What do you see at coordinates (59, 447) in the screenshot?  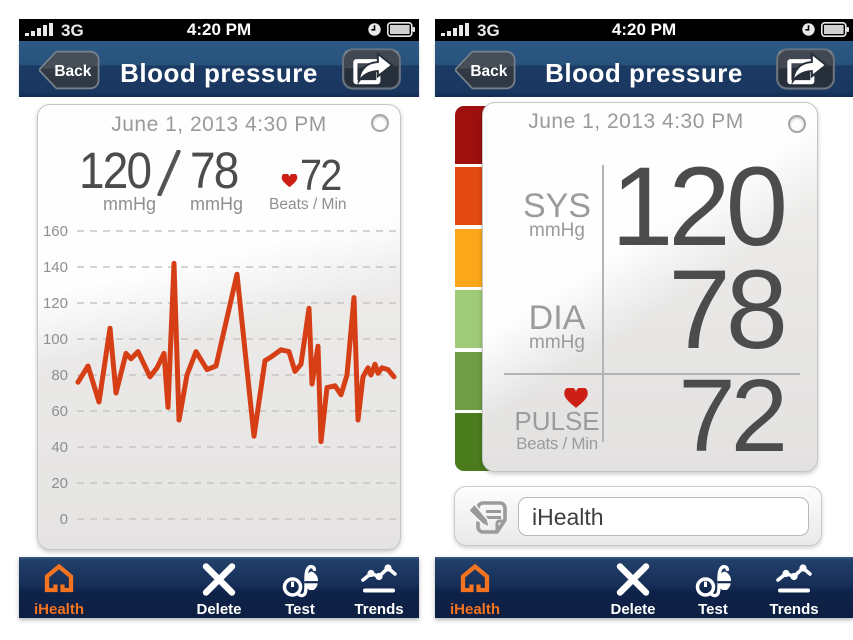 I see `svg-text: 40` at bounding box center [59, 447].